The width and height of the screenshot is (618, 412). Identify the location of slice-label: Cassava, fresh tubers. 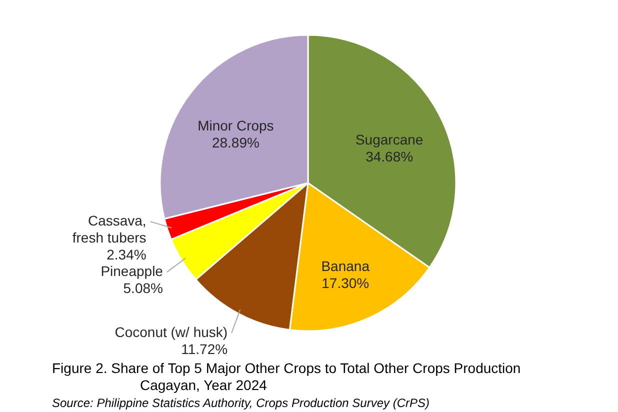
(109, 229).